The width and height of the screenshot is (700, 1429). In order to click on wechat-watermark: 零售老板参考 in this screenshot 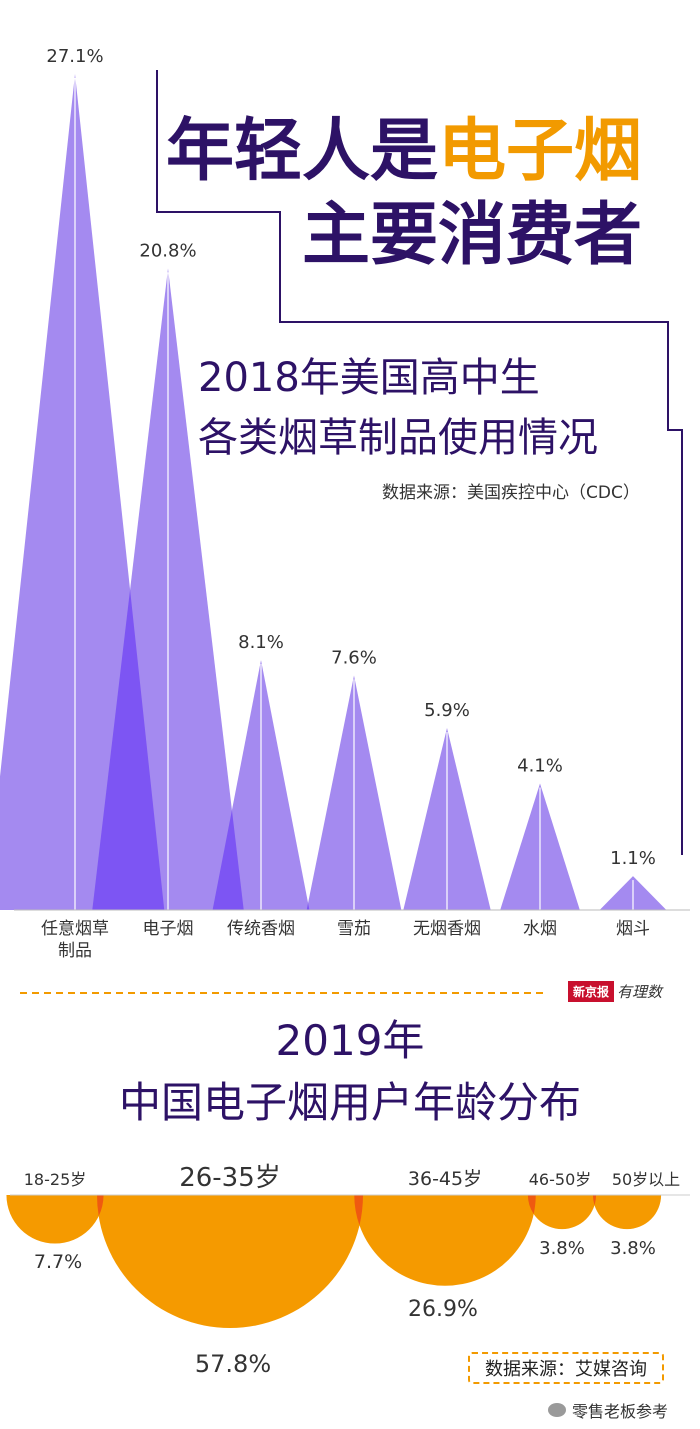, I will do `click(608, 1410)`.